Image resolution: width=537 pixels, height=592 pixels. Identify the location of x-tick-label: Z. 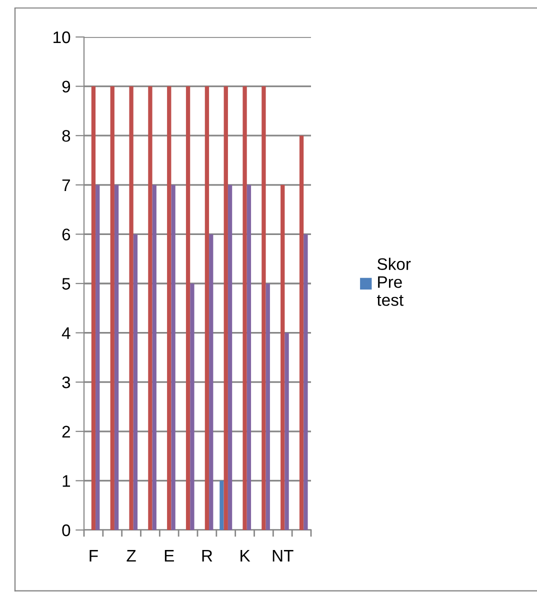
(131, 556).